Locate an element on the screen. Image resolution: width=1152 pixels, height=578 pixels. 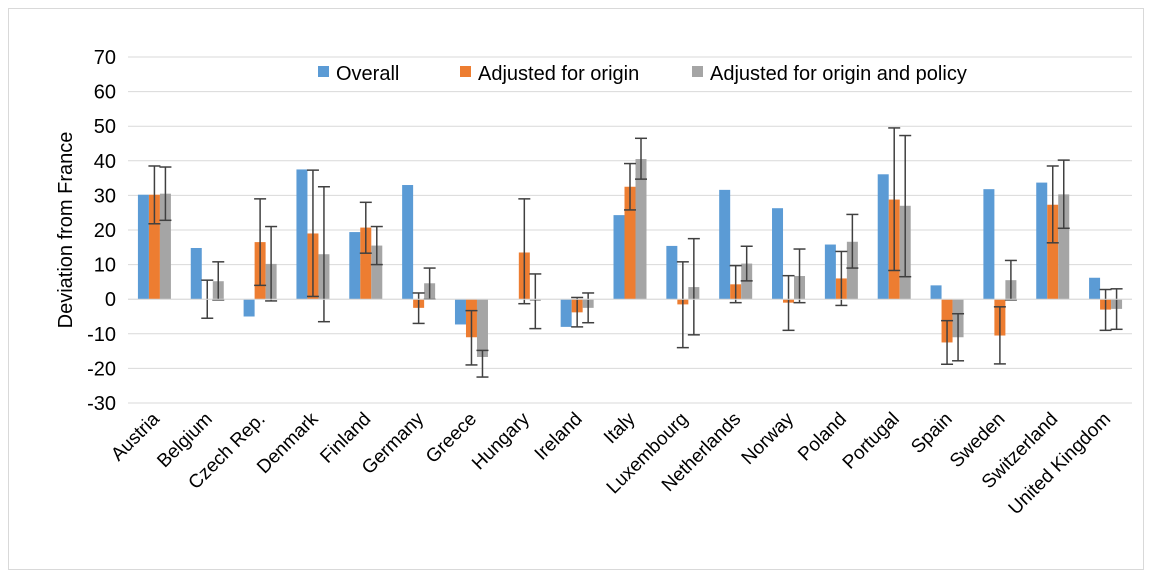
x-category-label: Ireland is located at coordinates (559, 437).